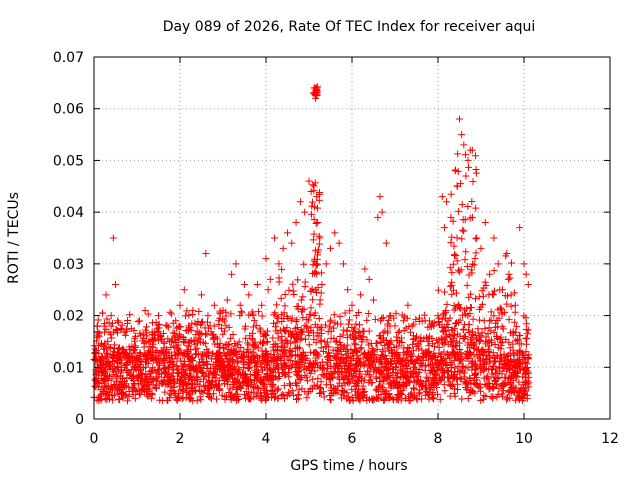 This screenshot has height=480, width=640. What do you see at coordinates (68, 317) in the screenshot?
I see `y-tick-label: 0.02` at bounding box center [68, 317].